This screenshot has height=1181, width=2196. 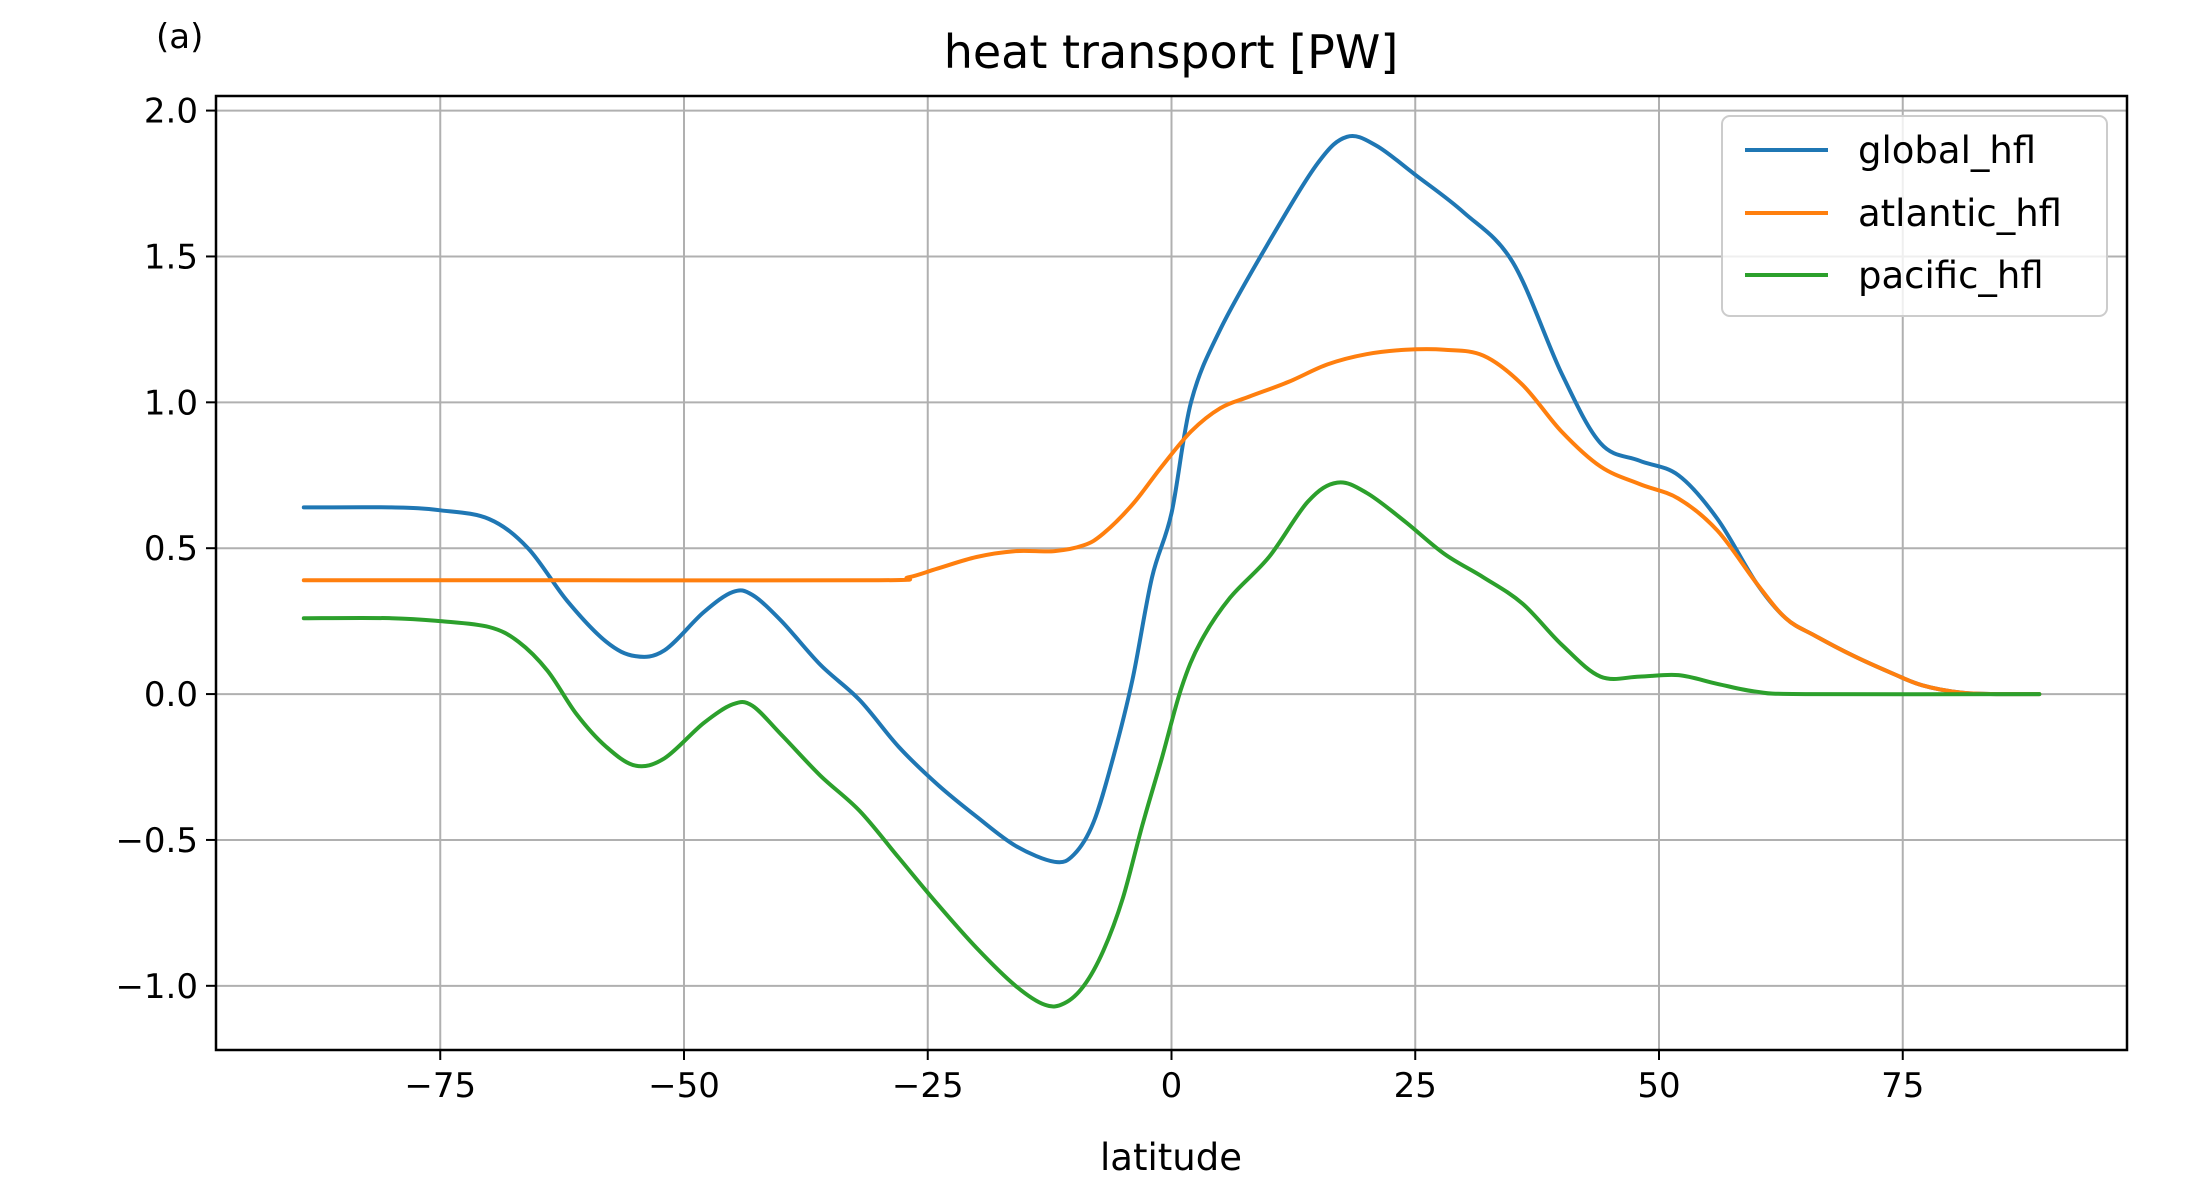 I want to click on x-tick-label: 0, so click(x=1172, y=1086).